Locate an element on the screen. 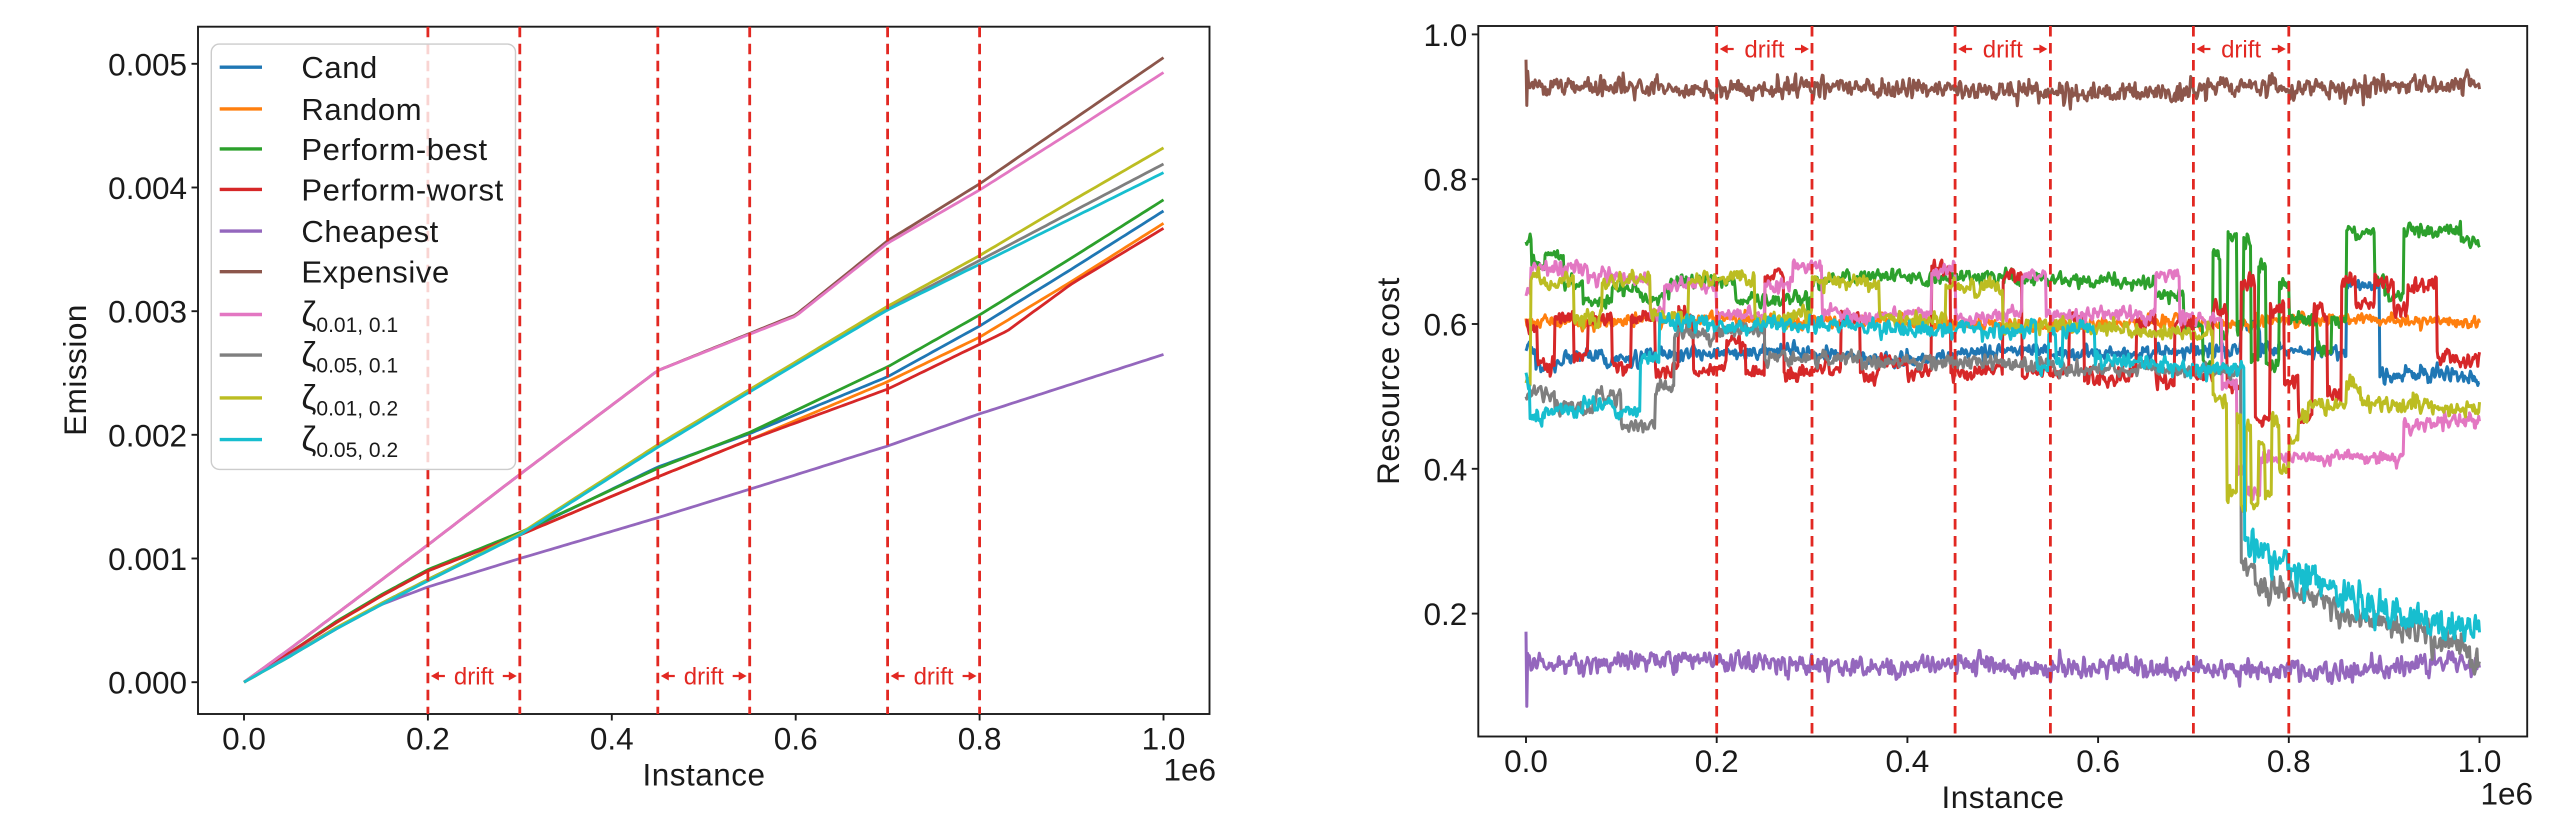  svg-text: 0.003 is located at coordinates (147, 312).